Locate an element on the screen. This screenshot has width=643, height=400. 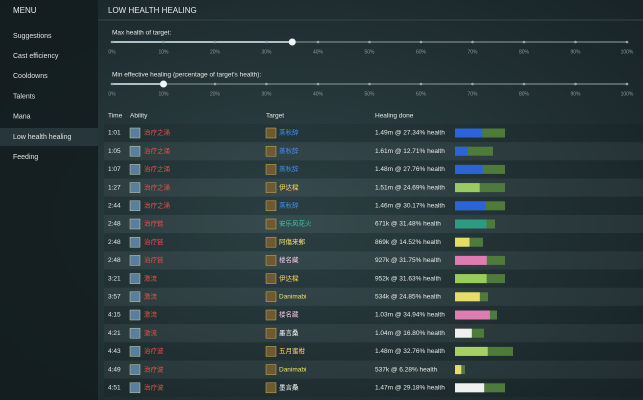
target: 楼名藏 is located at coordinates (289, 314).